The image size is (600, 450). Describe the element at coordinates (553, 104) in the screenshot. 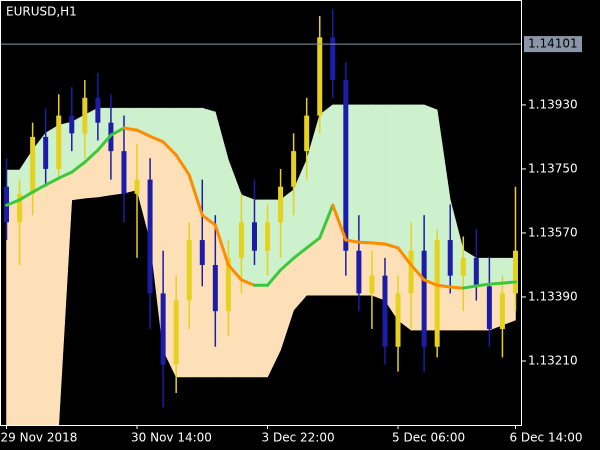

I see `y-tick-label: 1.13930` at that location.